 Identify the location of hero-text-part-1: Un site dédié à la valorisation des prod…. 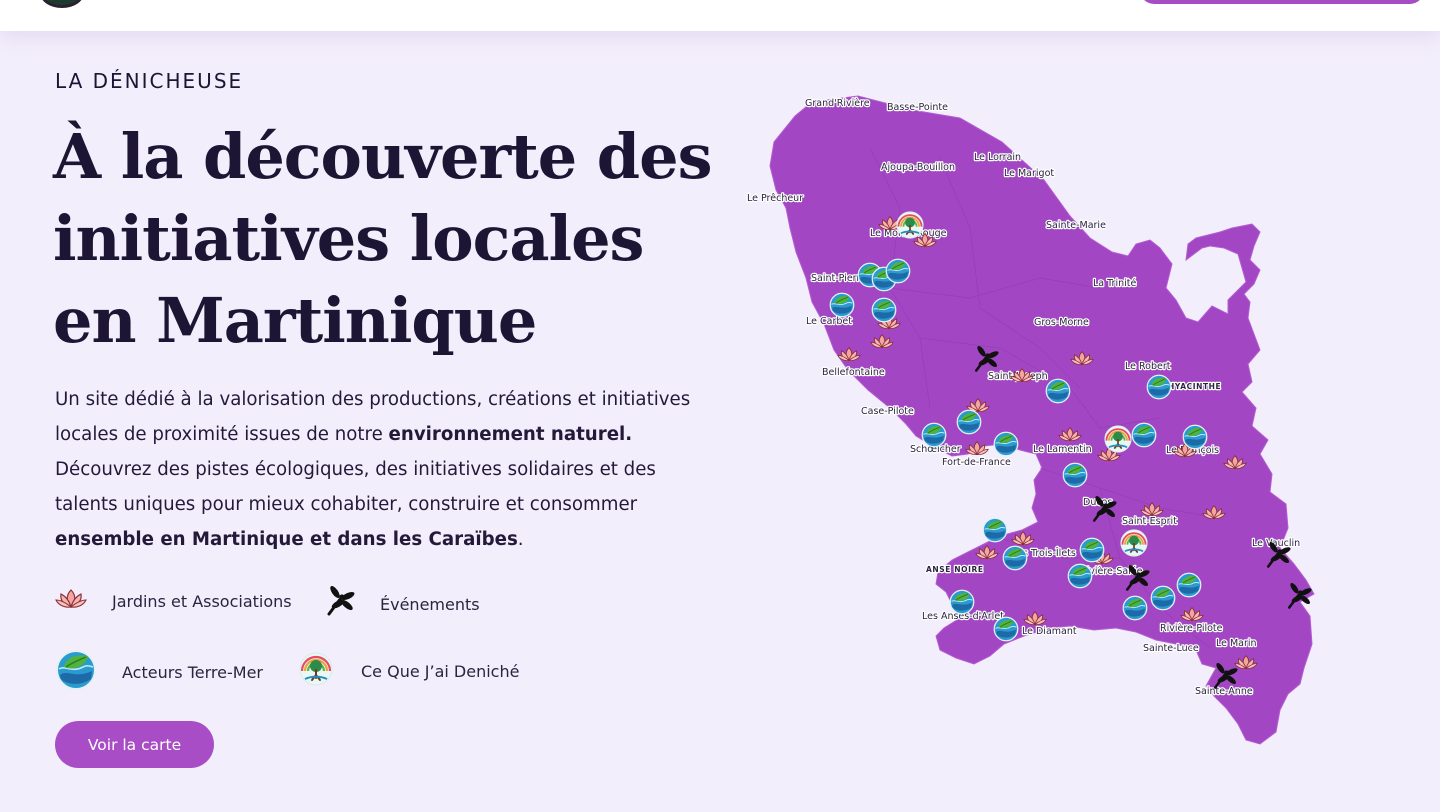
(373, 417).